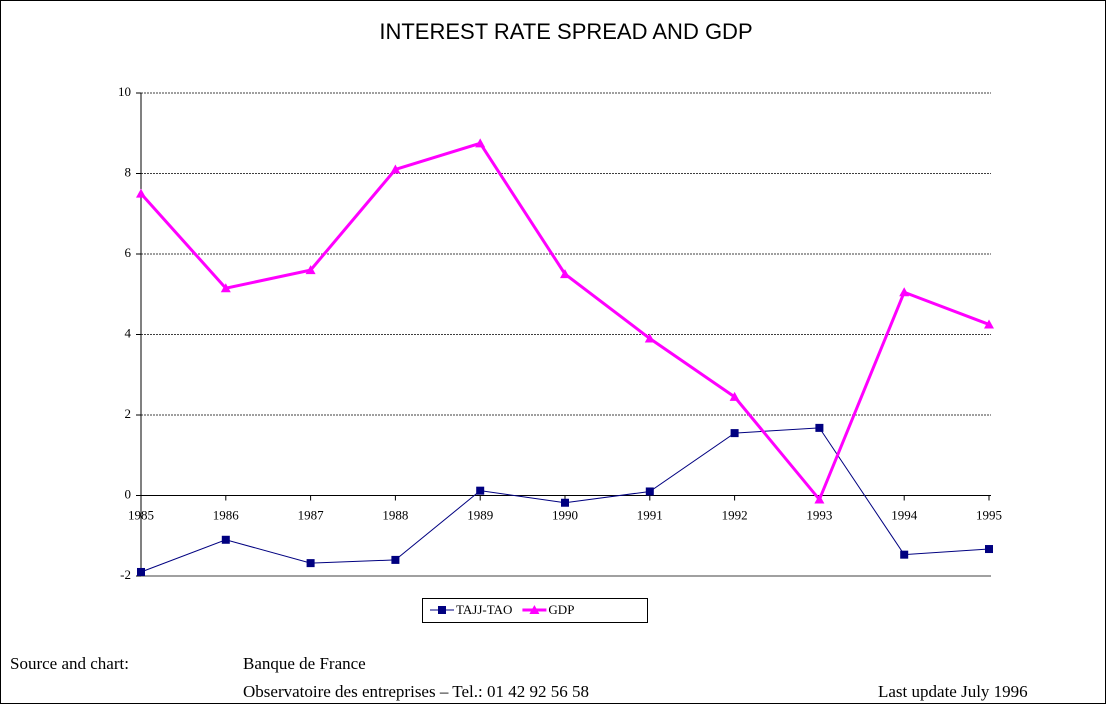 This screenshot has height=704, width=1106. I want to click on y-tick-label: 4, so click(128, 332).